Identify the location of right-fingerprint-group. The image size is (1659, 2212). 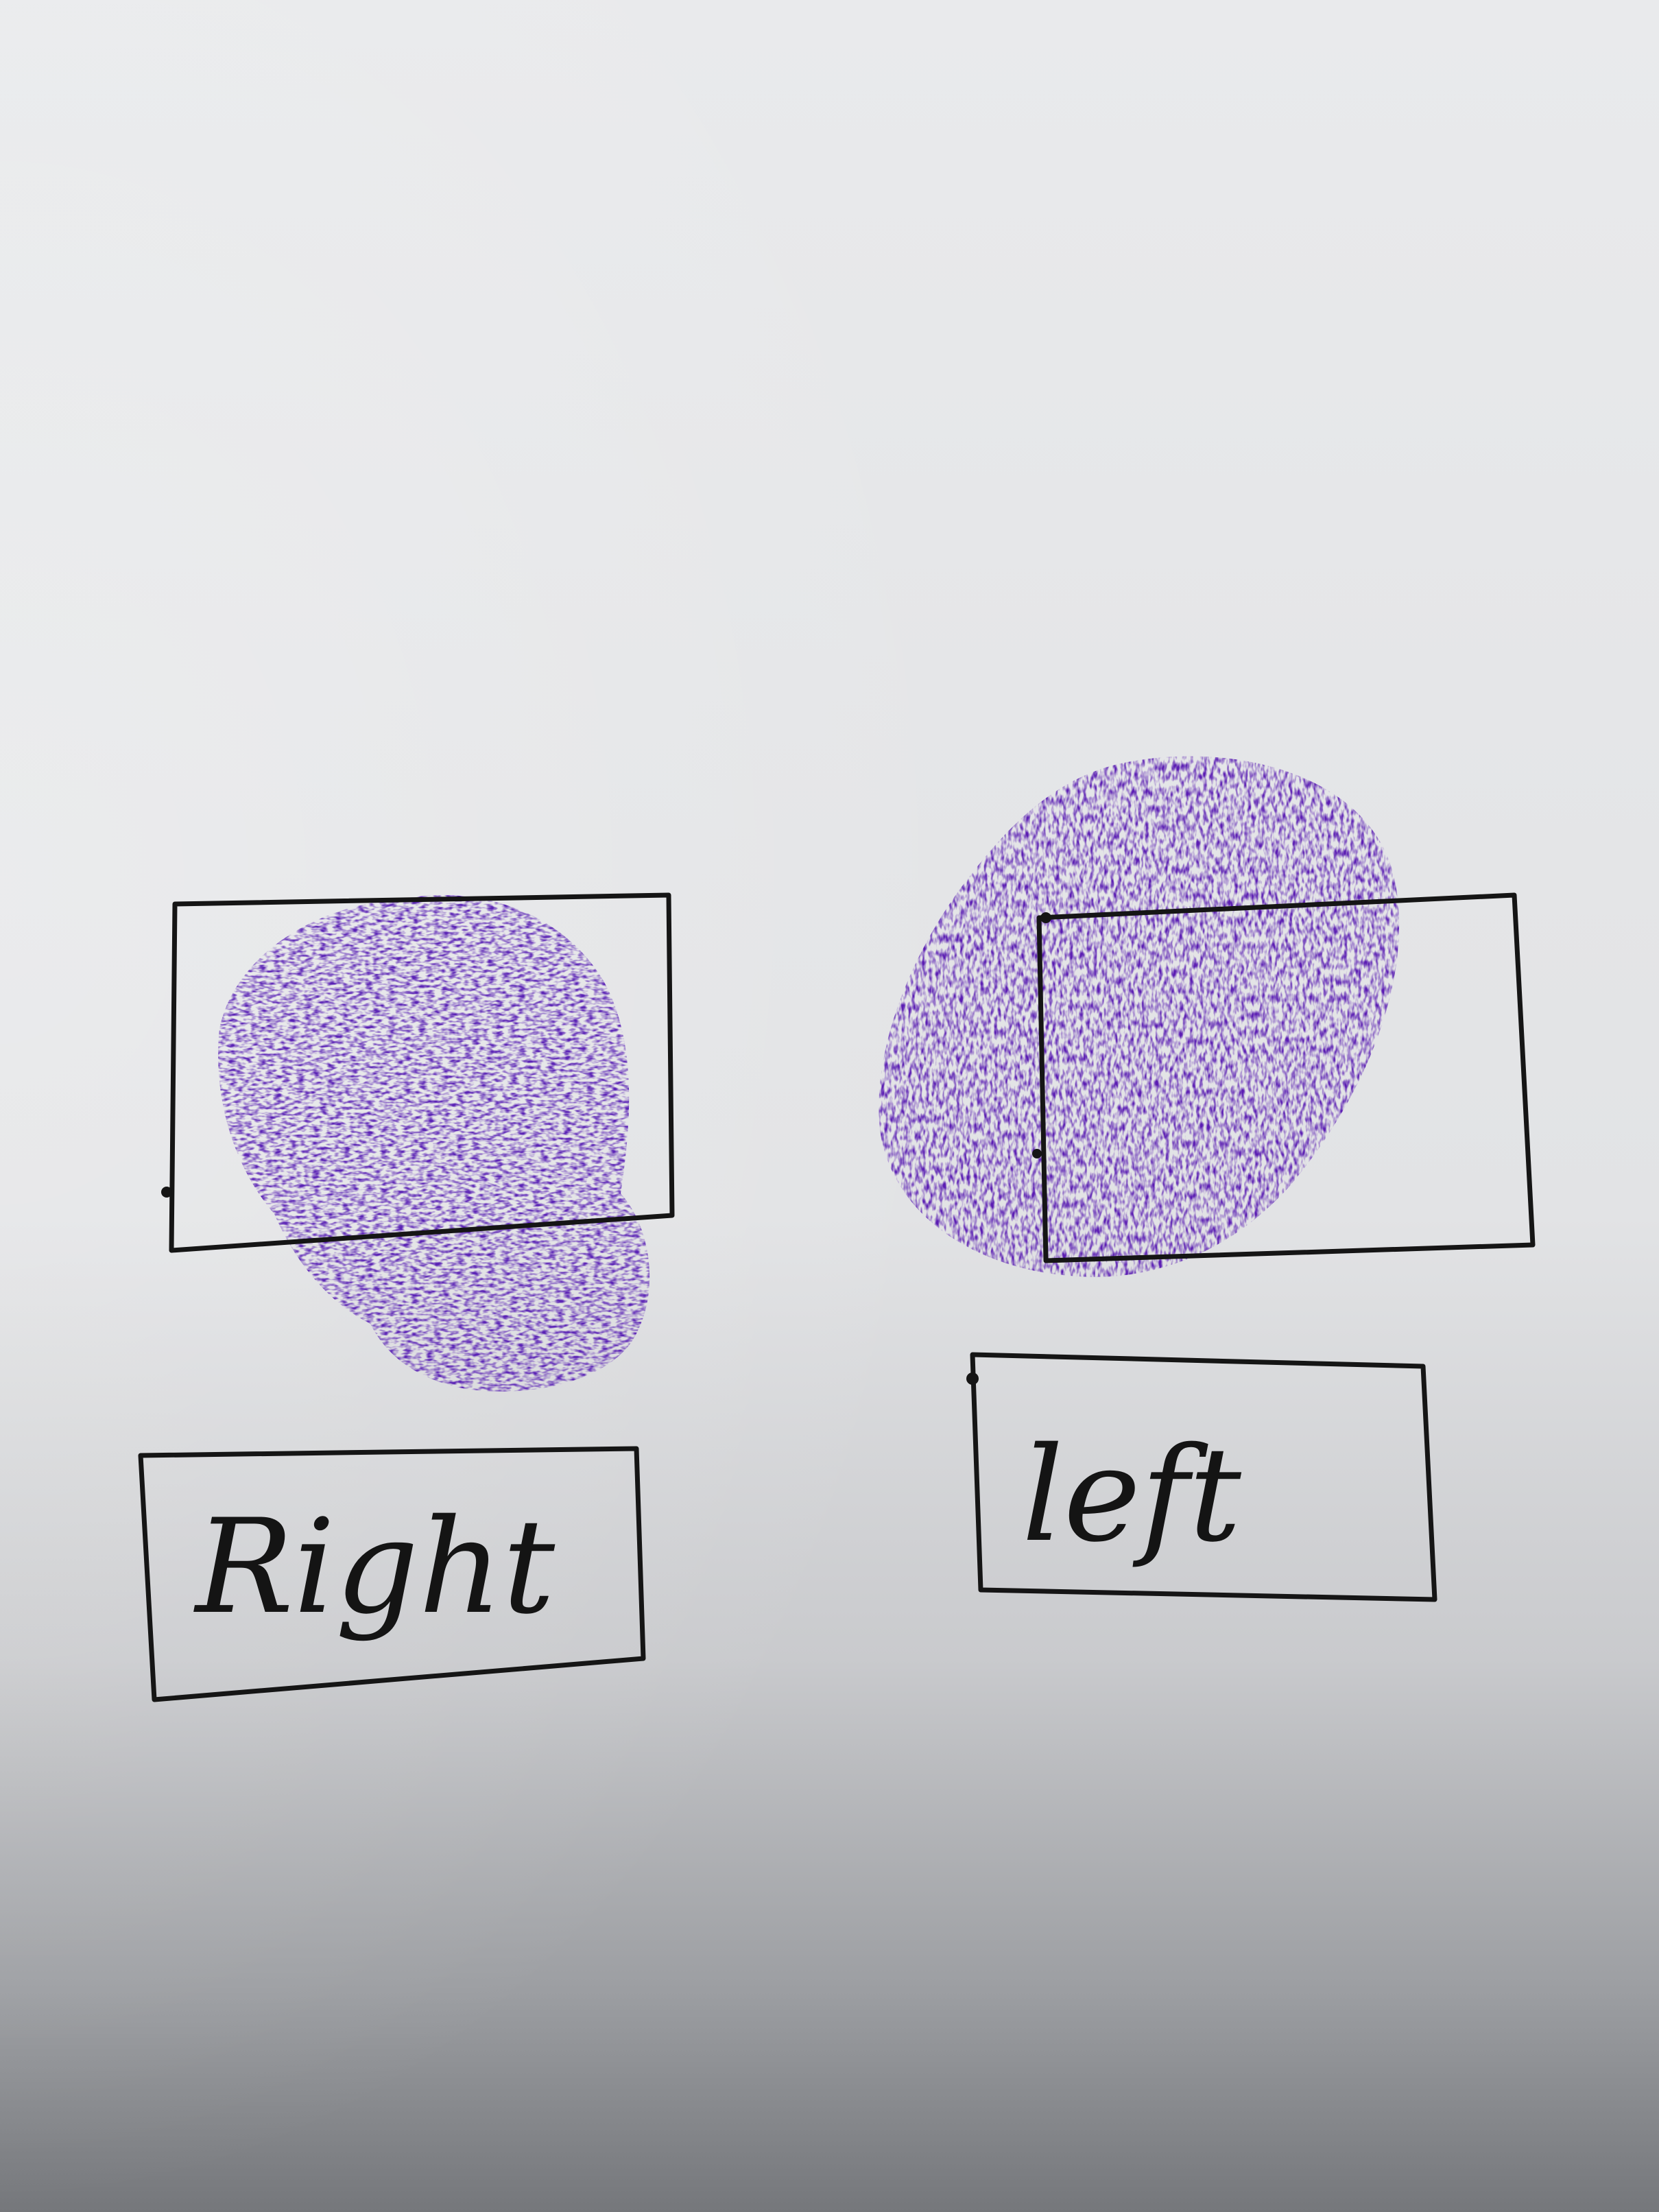
(418, 1142).